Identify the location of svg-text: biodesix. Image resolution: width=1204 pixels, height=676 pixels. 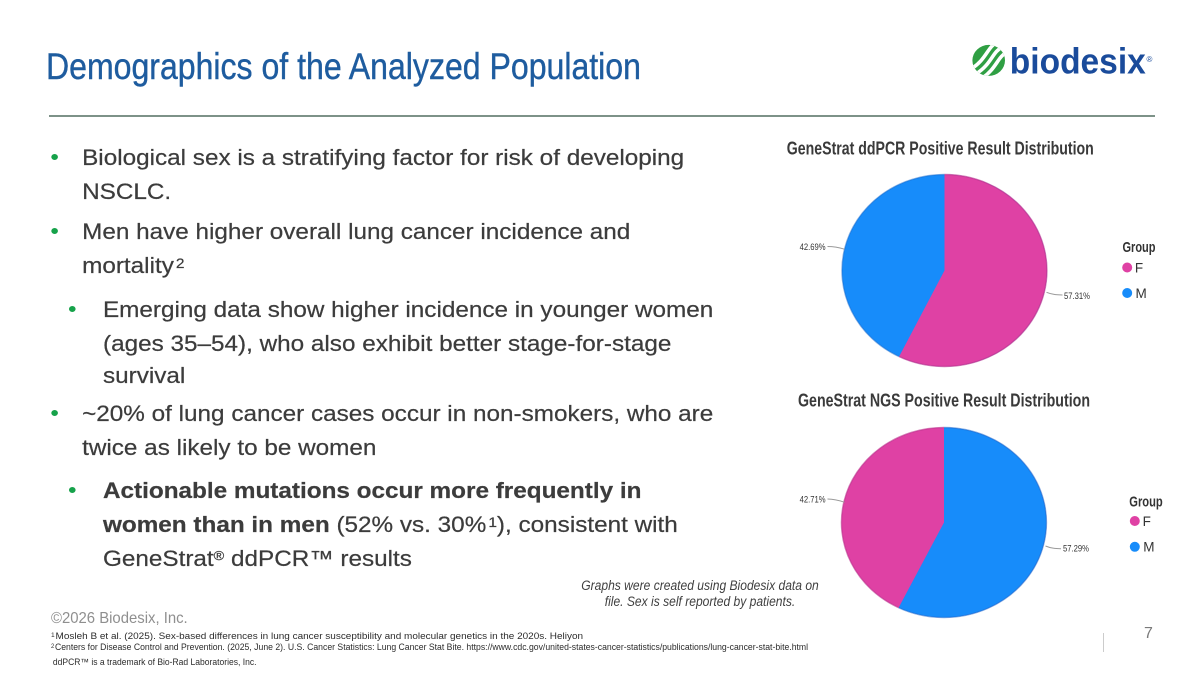
(1078, 61).